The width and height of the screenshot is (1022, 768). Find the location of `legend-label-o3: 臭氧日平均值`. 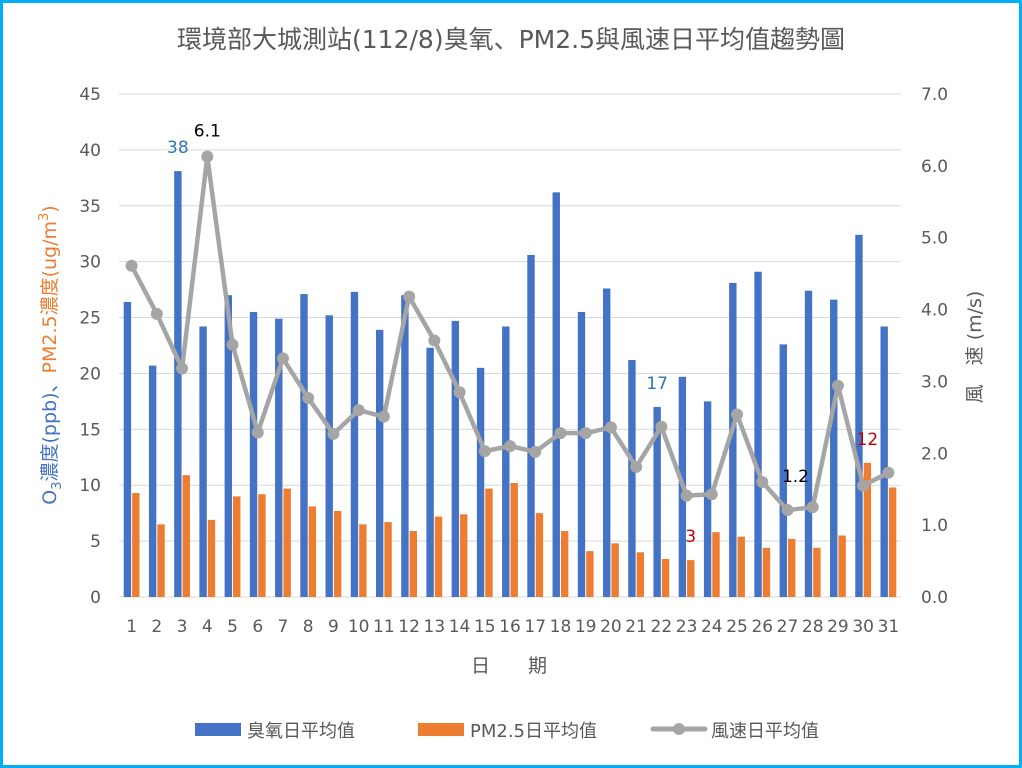

legend-label-o3: 臭氧日平均值 is located at coordinates (301, 731).